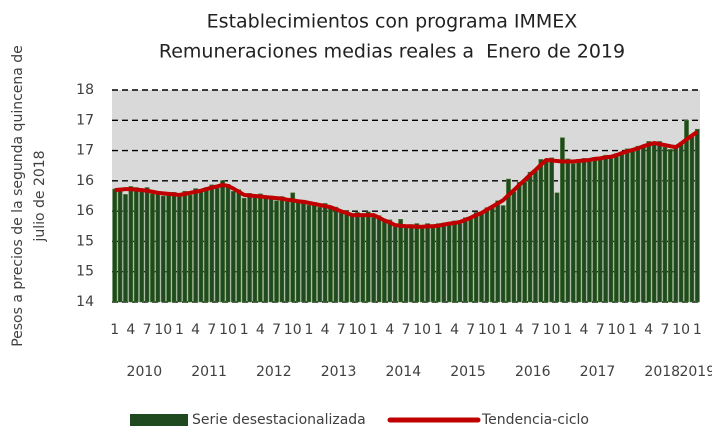 Image resolution: width=712 pixels, height=430 pixels. Describe the element at coordinates (85, 120) in the screenshot. I see `y-tick-label: 17` at that location.